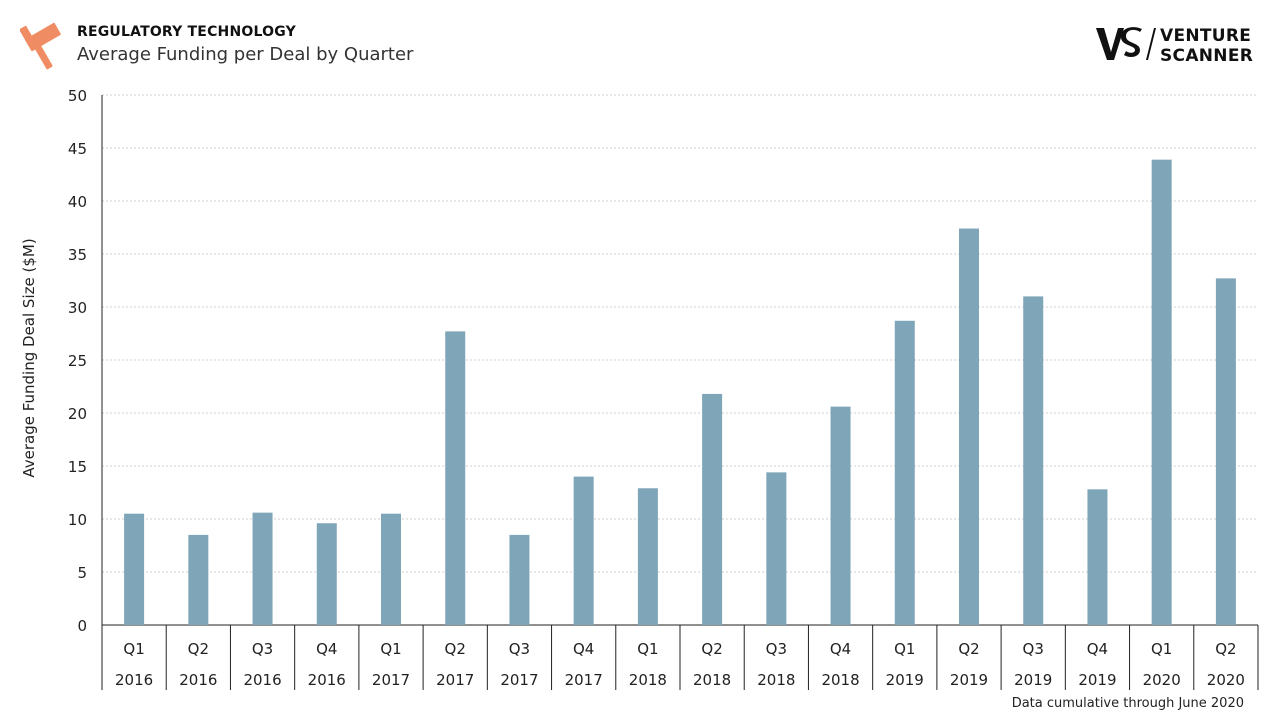 This screenshot has width=1280, height=720. What do you see at coordinates (77, 255) in the screenshot?
I see `y-tick-label: 35` at bounding box center [77, 255].